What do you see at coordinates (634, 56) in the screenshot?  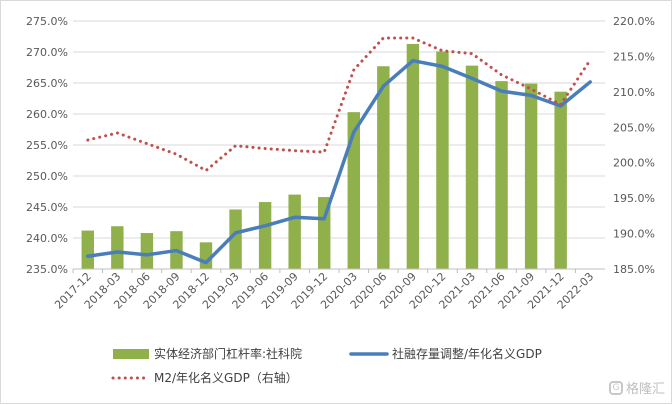 I see `right-tick-label: 215.0%` at bounding box center [634, 56].